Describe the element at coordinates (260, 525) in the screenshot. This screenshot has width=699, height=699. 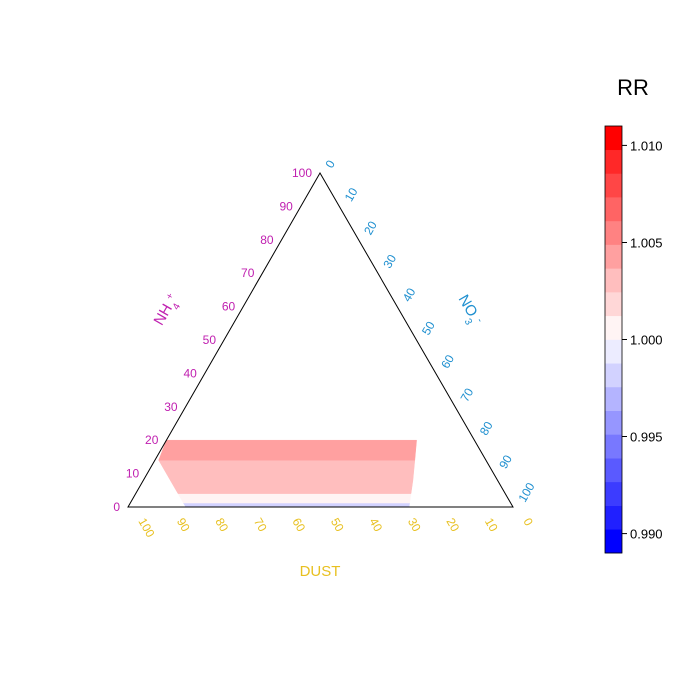
I see `bottom-tick-label: 70` at that location.